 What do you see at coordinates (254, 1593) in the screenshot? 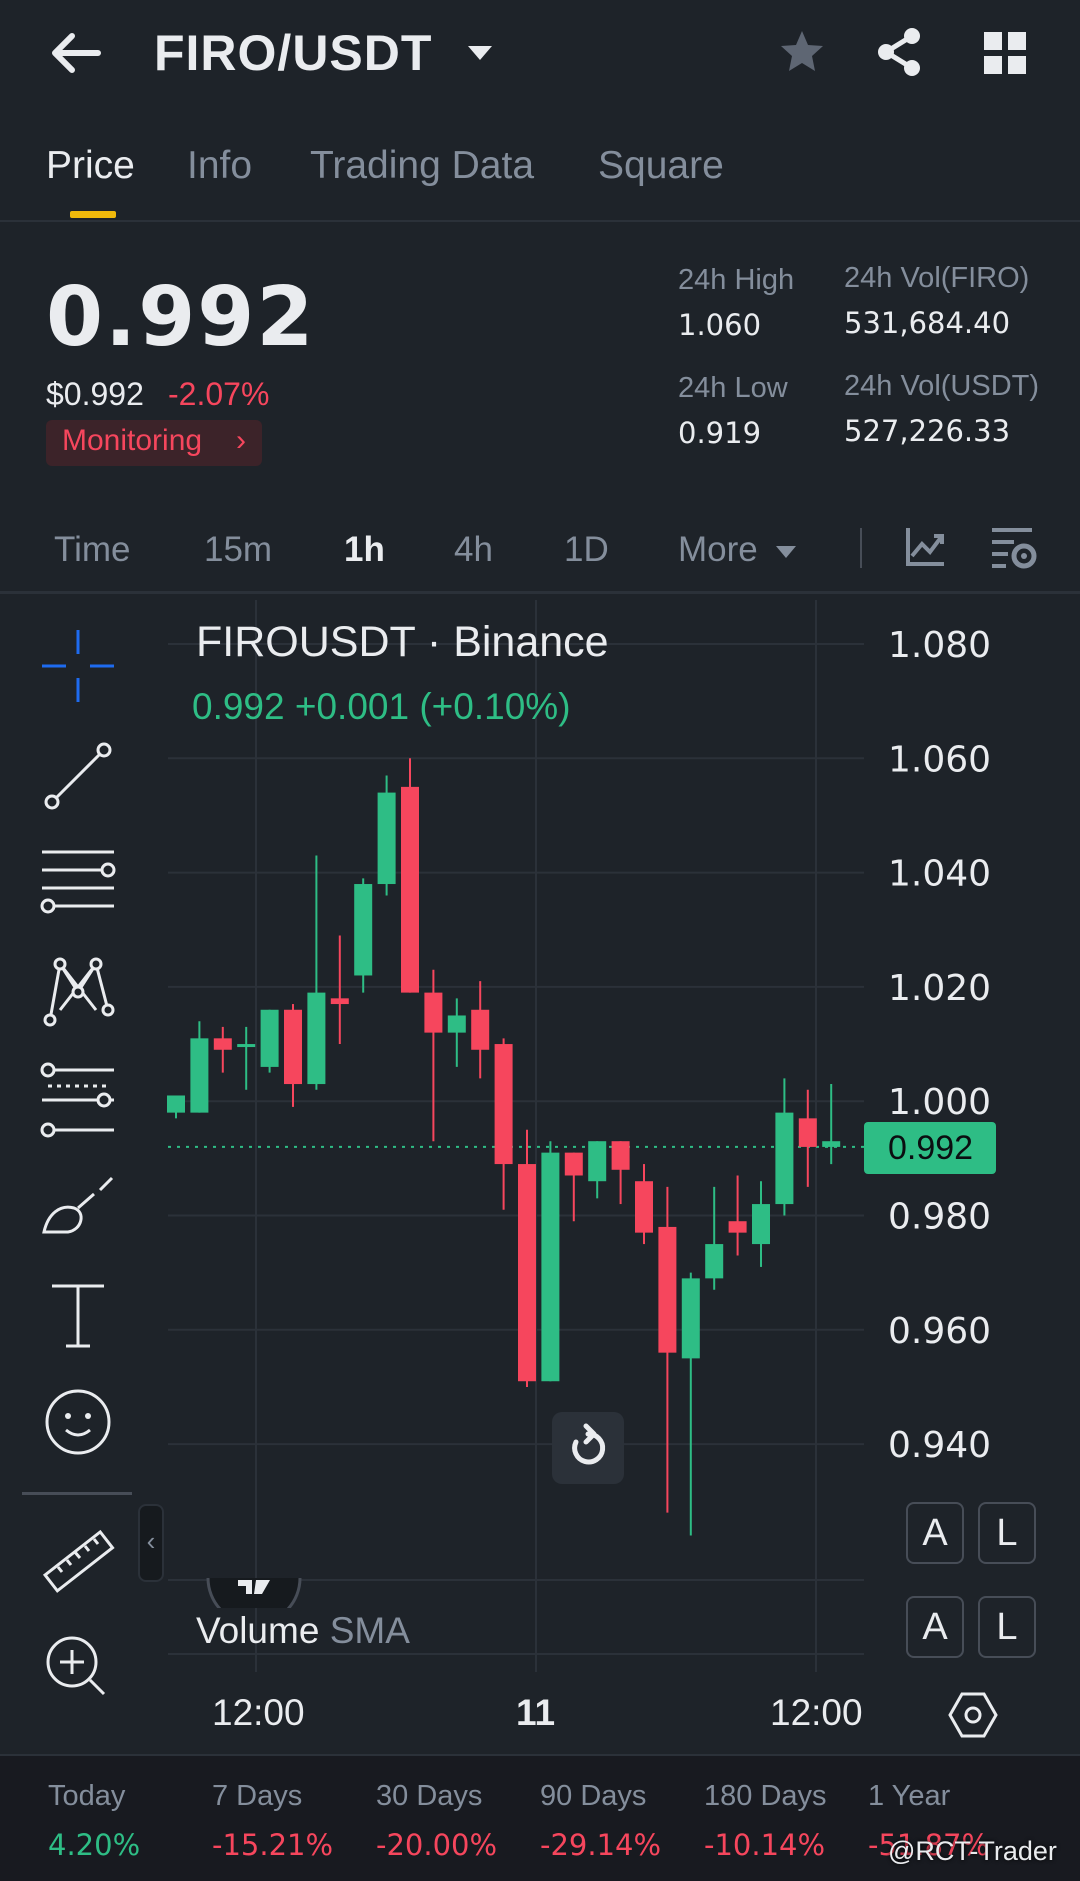
I see `tradingview-logo-icon` at bounding box center [254, 1593].